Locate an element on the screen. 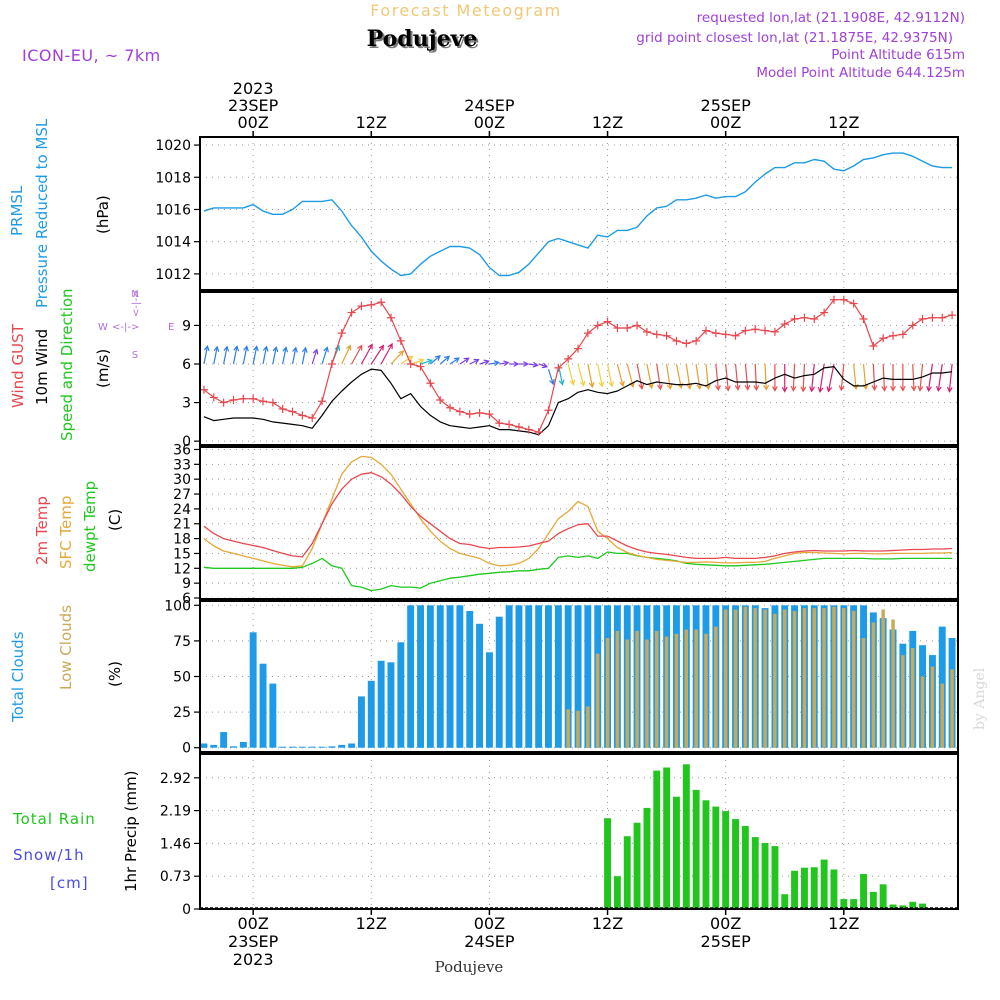 Image resolution: width=1000 pixels, height=1000 pixels. bottom-time-label: 25SEP is located at coordinates (726, 941).